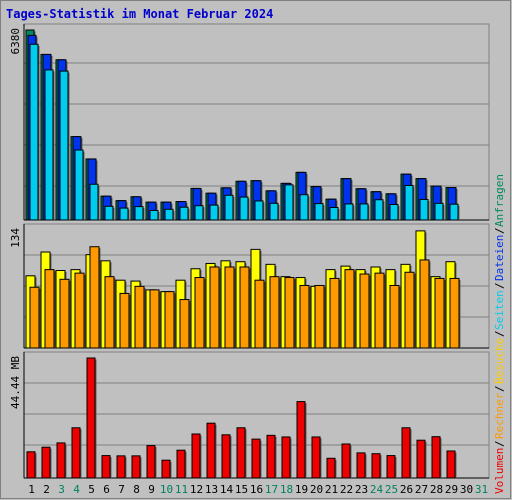 The height and width of the screenshot is (500, 512). What do you see at coordinates (227, 489) in the screenshot?
I see `x-tick-label-day-14: 14` at bounding box center [227, 489].